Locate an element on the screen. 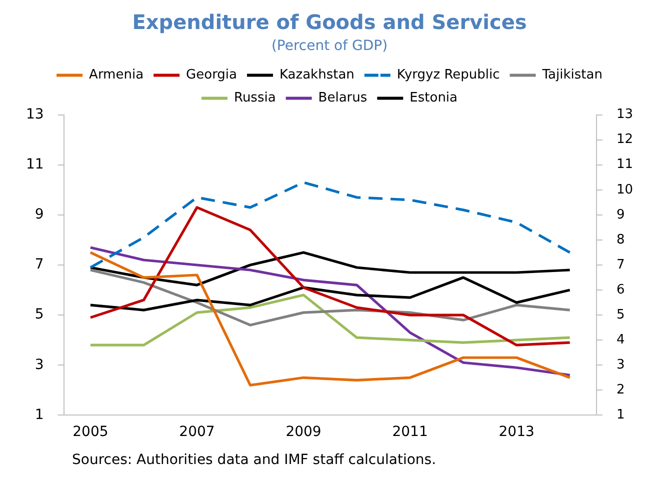  y-tick-label: 7 is located at coordinates (39, 264).